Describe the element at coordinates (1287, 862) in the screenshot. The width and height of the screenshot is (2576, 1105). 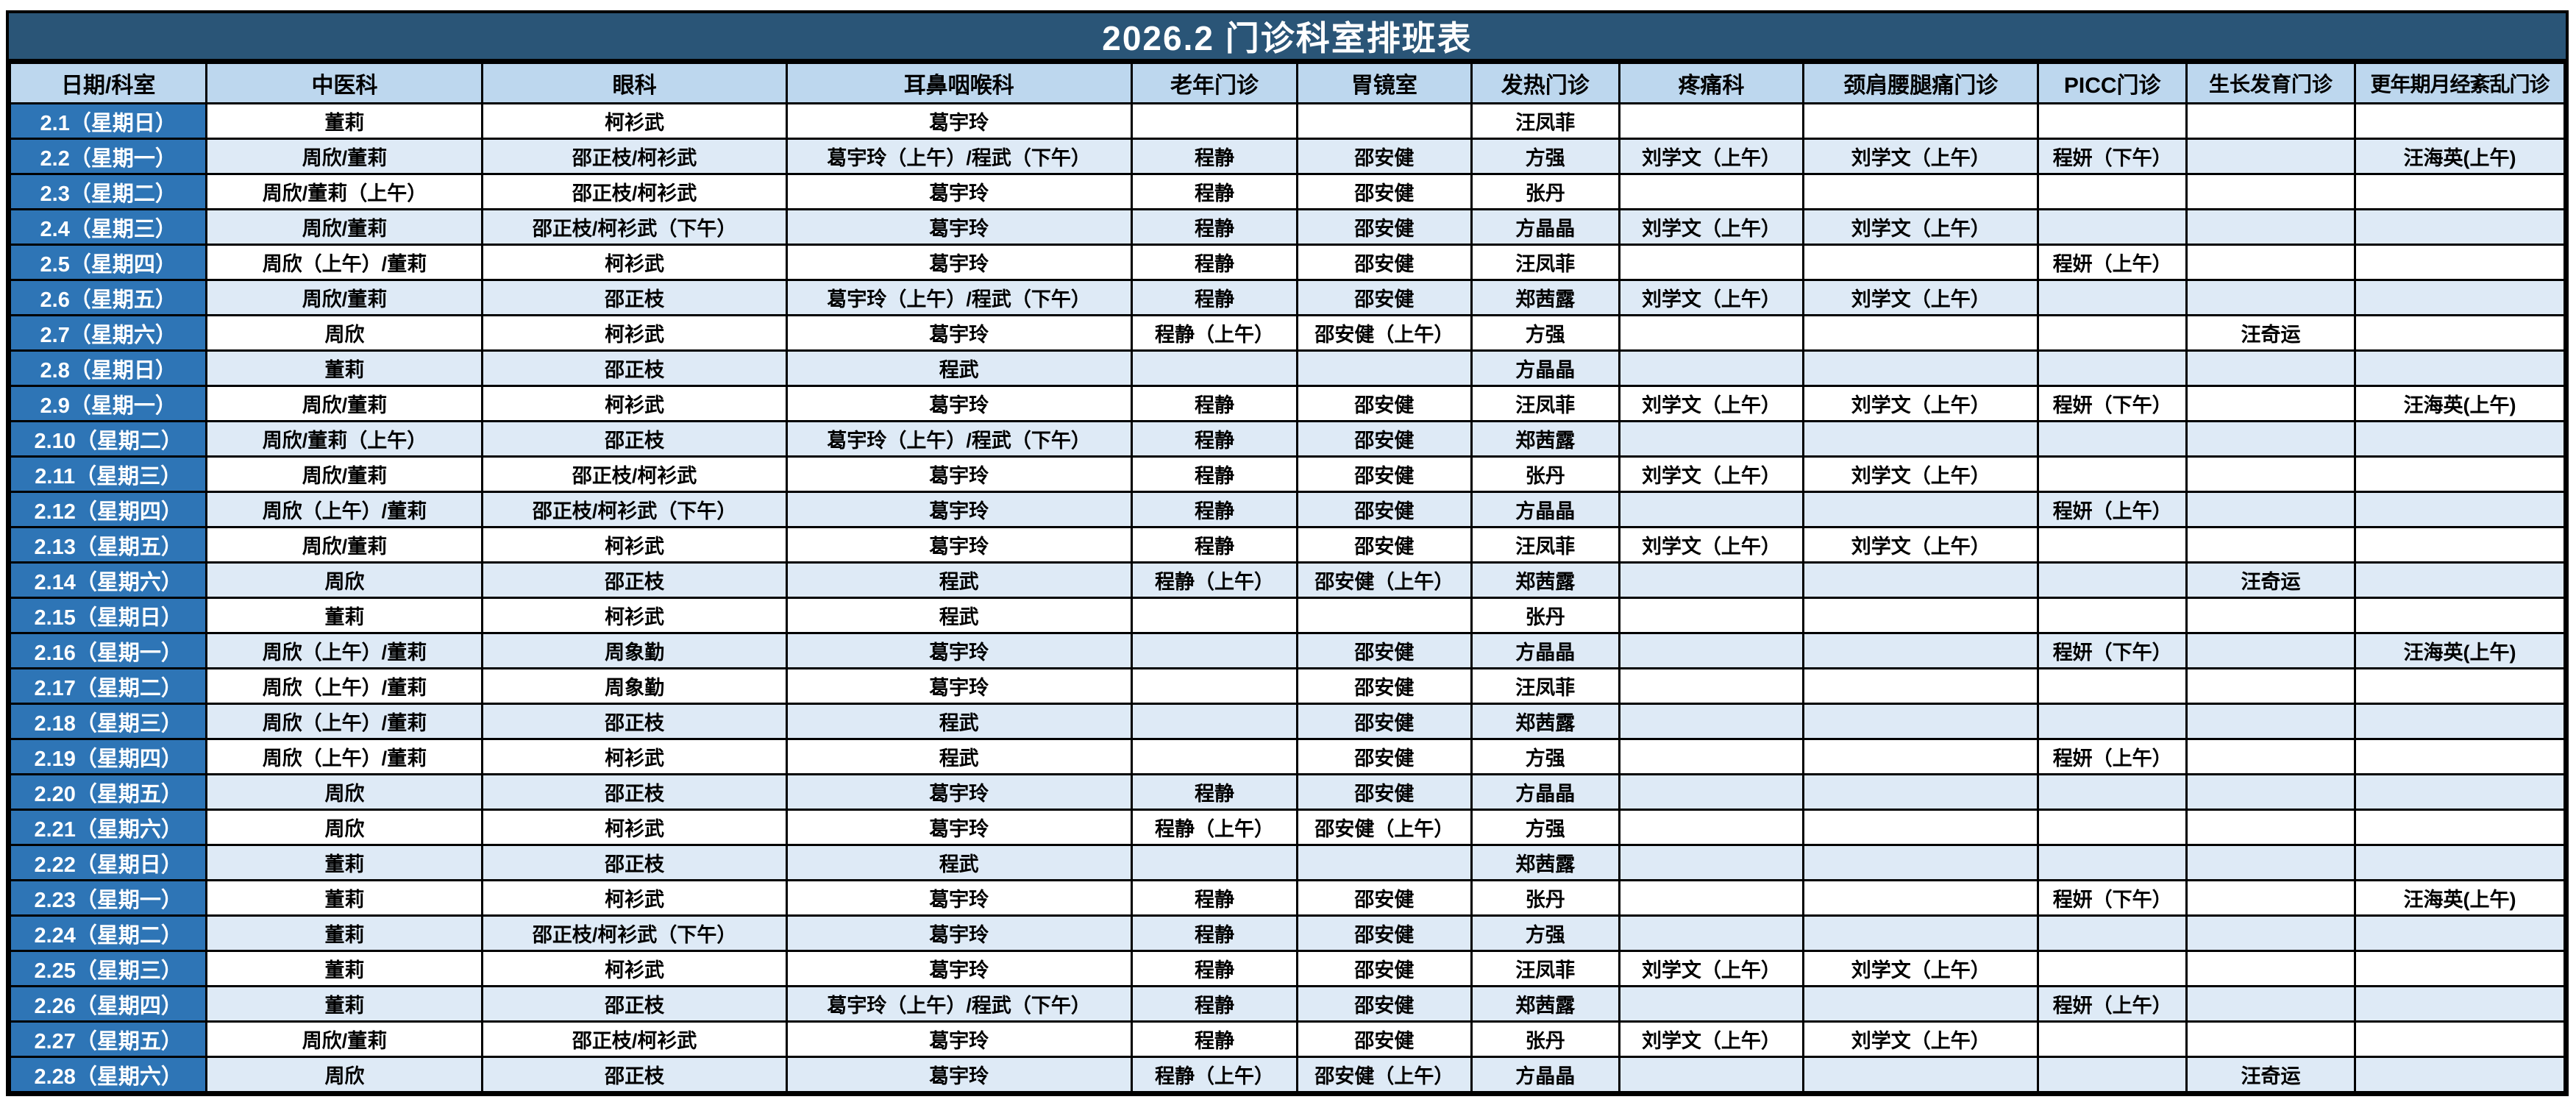
I see `schedule-row: 2.22（星期日） 董莉 邵正枝 程武 郑茜露` at that location.